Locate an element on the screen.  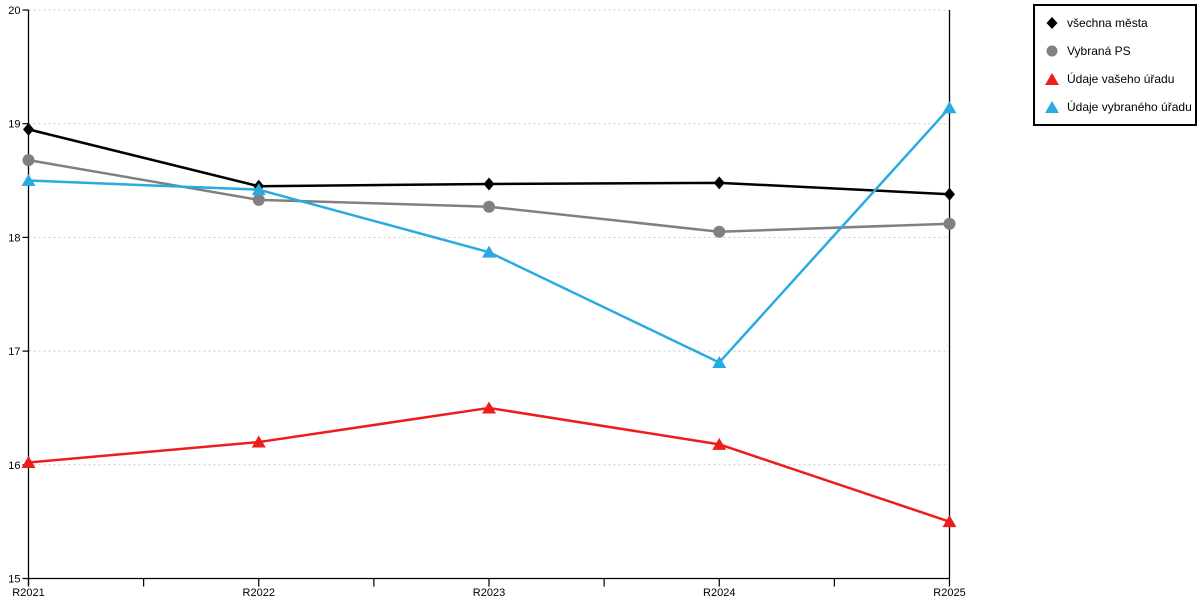
x-tick-label: R2023 is located at coordinates (489, 593).